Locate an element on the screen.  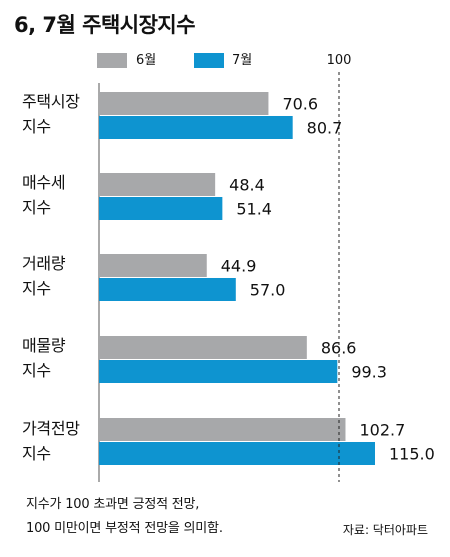
category-label-line1: 매물량 is located at coordinates (44, 345).